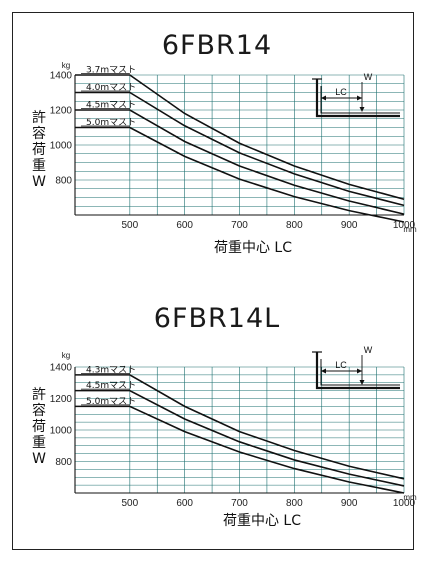 The image size is (430, 563). I want to click on chart-1-y-axis-label: 許 容 荷 重 W, so click(39, 150).